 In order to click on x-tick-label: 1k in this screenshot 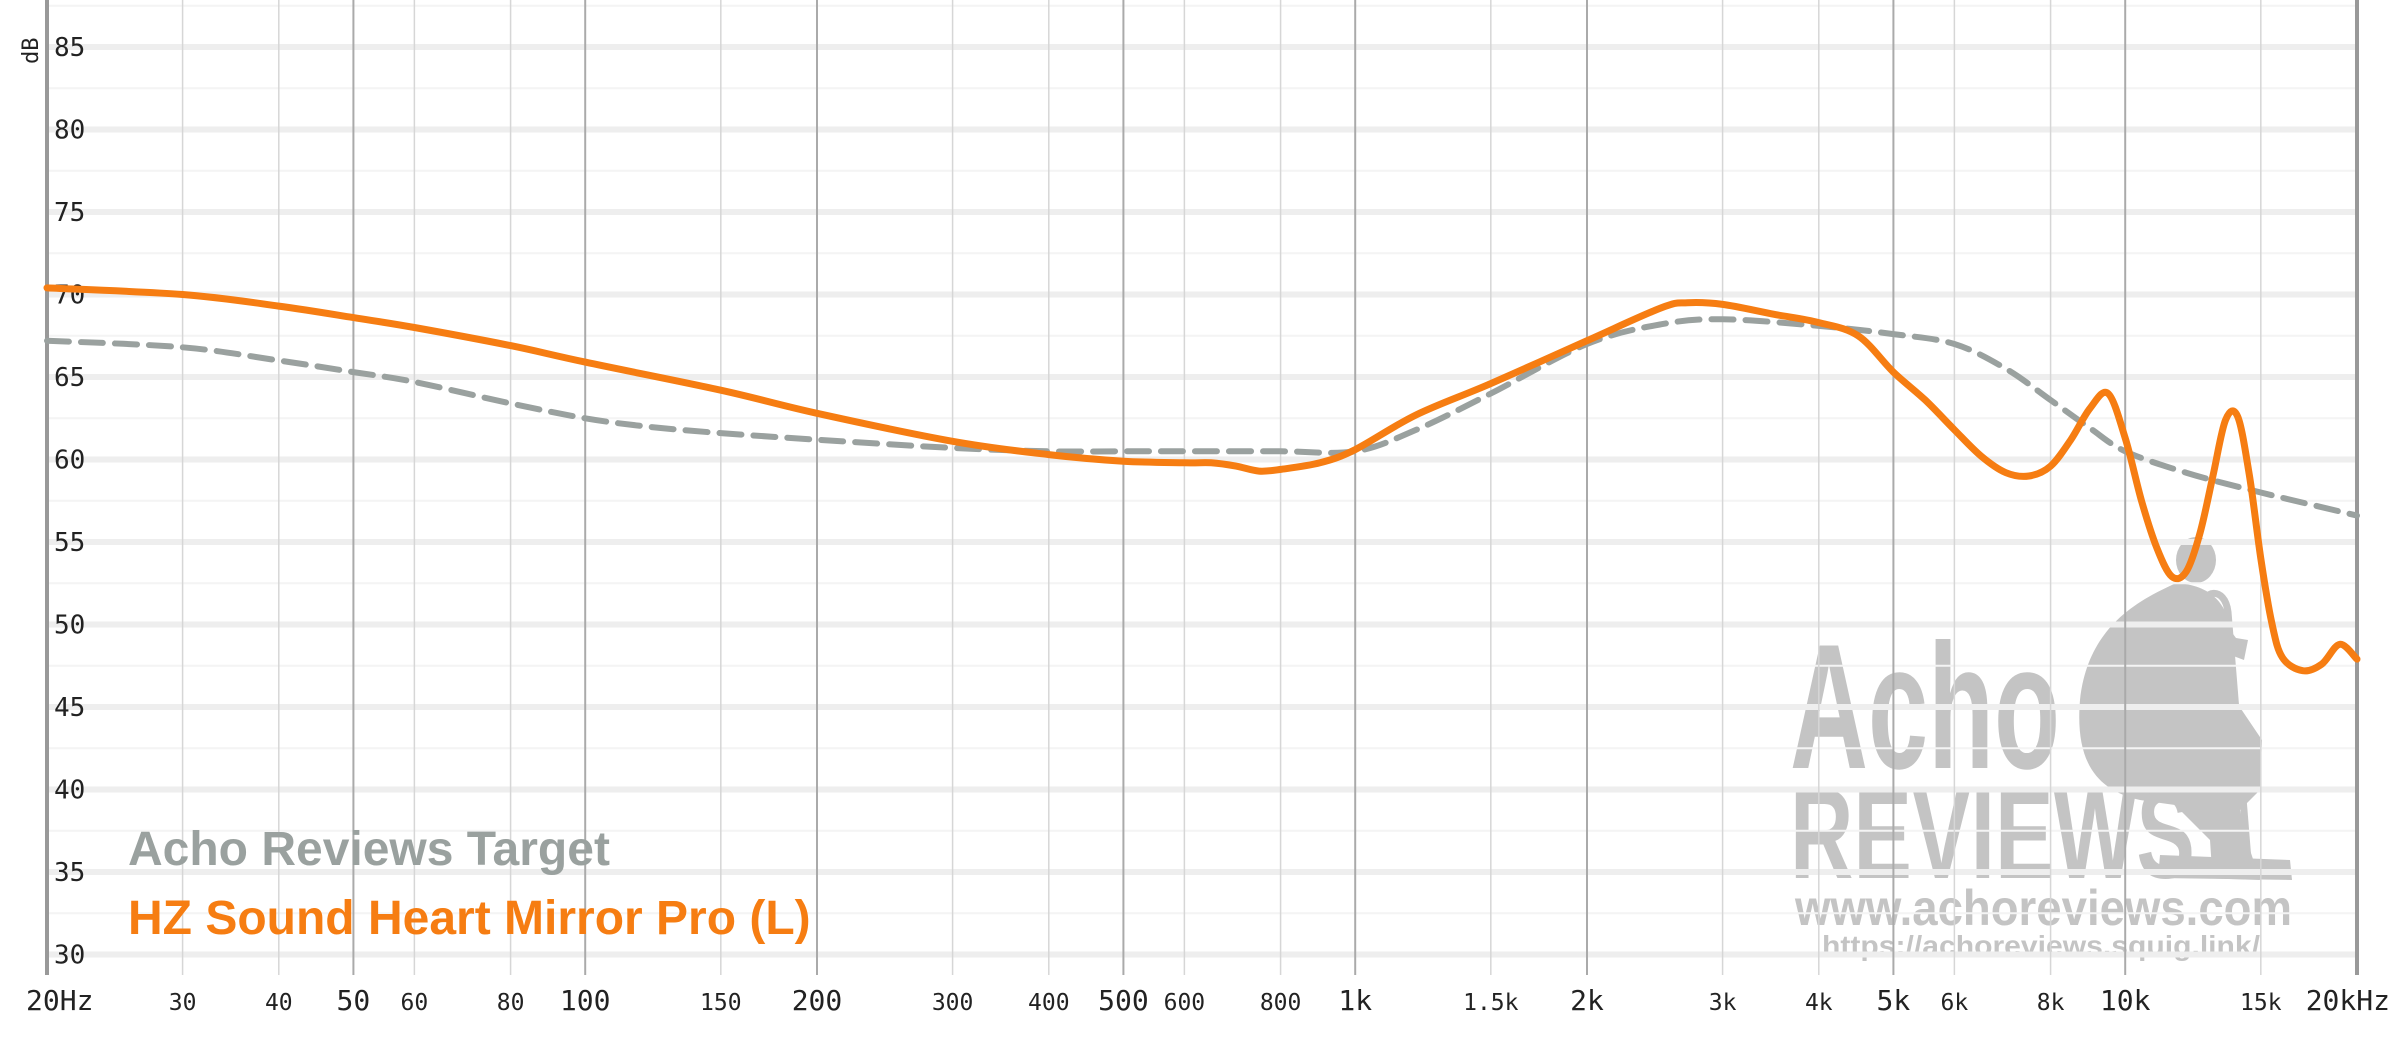, I will do `click(1355, 1000)`.